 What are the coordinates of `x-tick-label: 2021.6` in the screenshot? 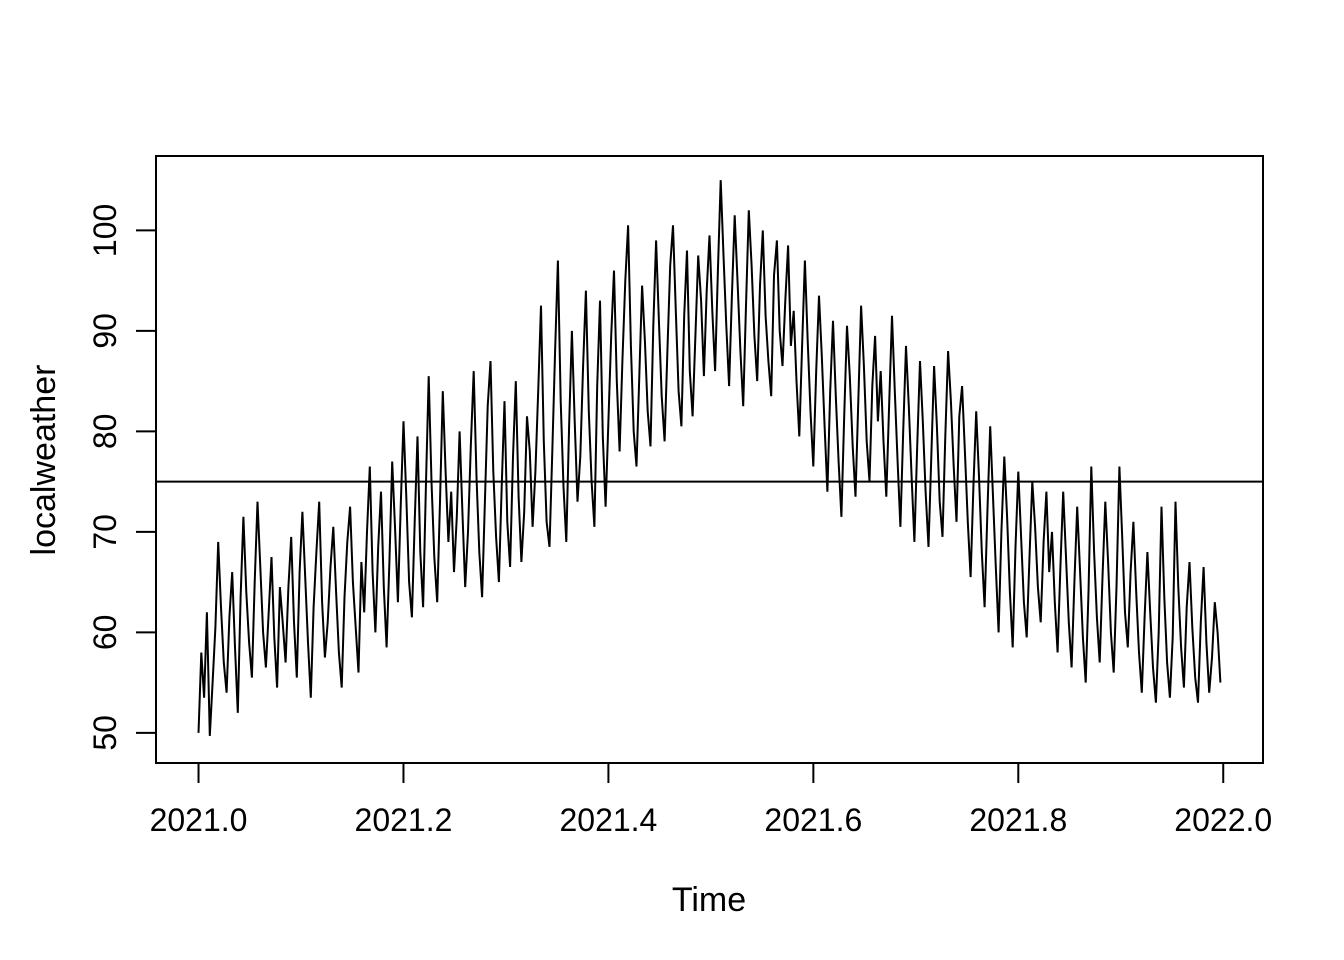 It's located at (813, 820).